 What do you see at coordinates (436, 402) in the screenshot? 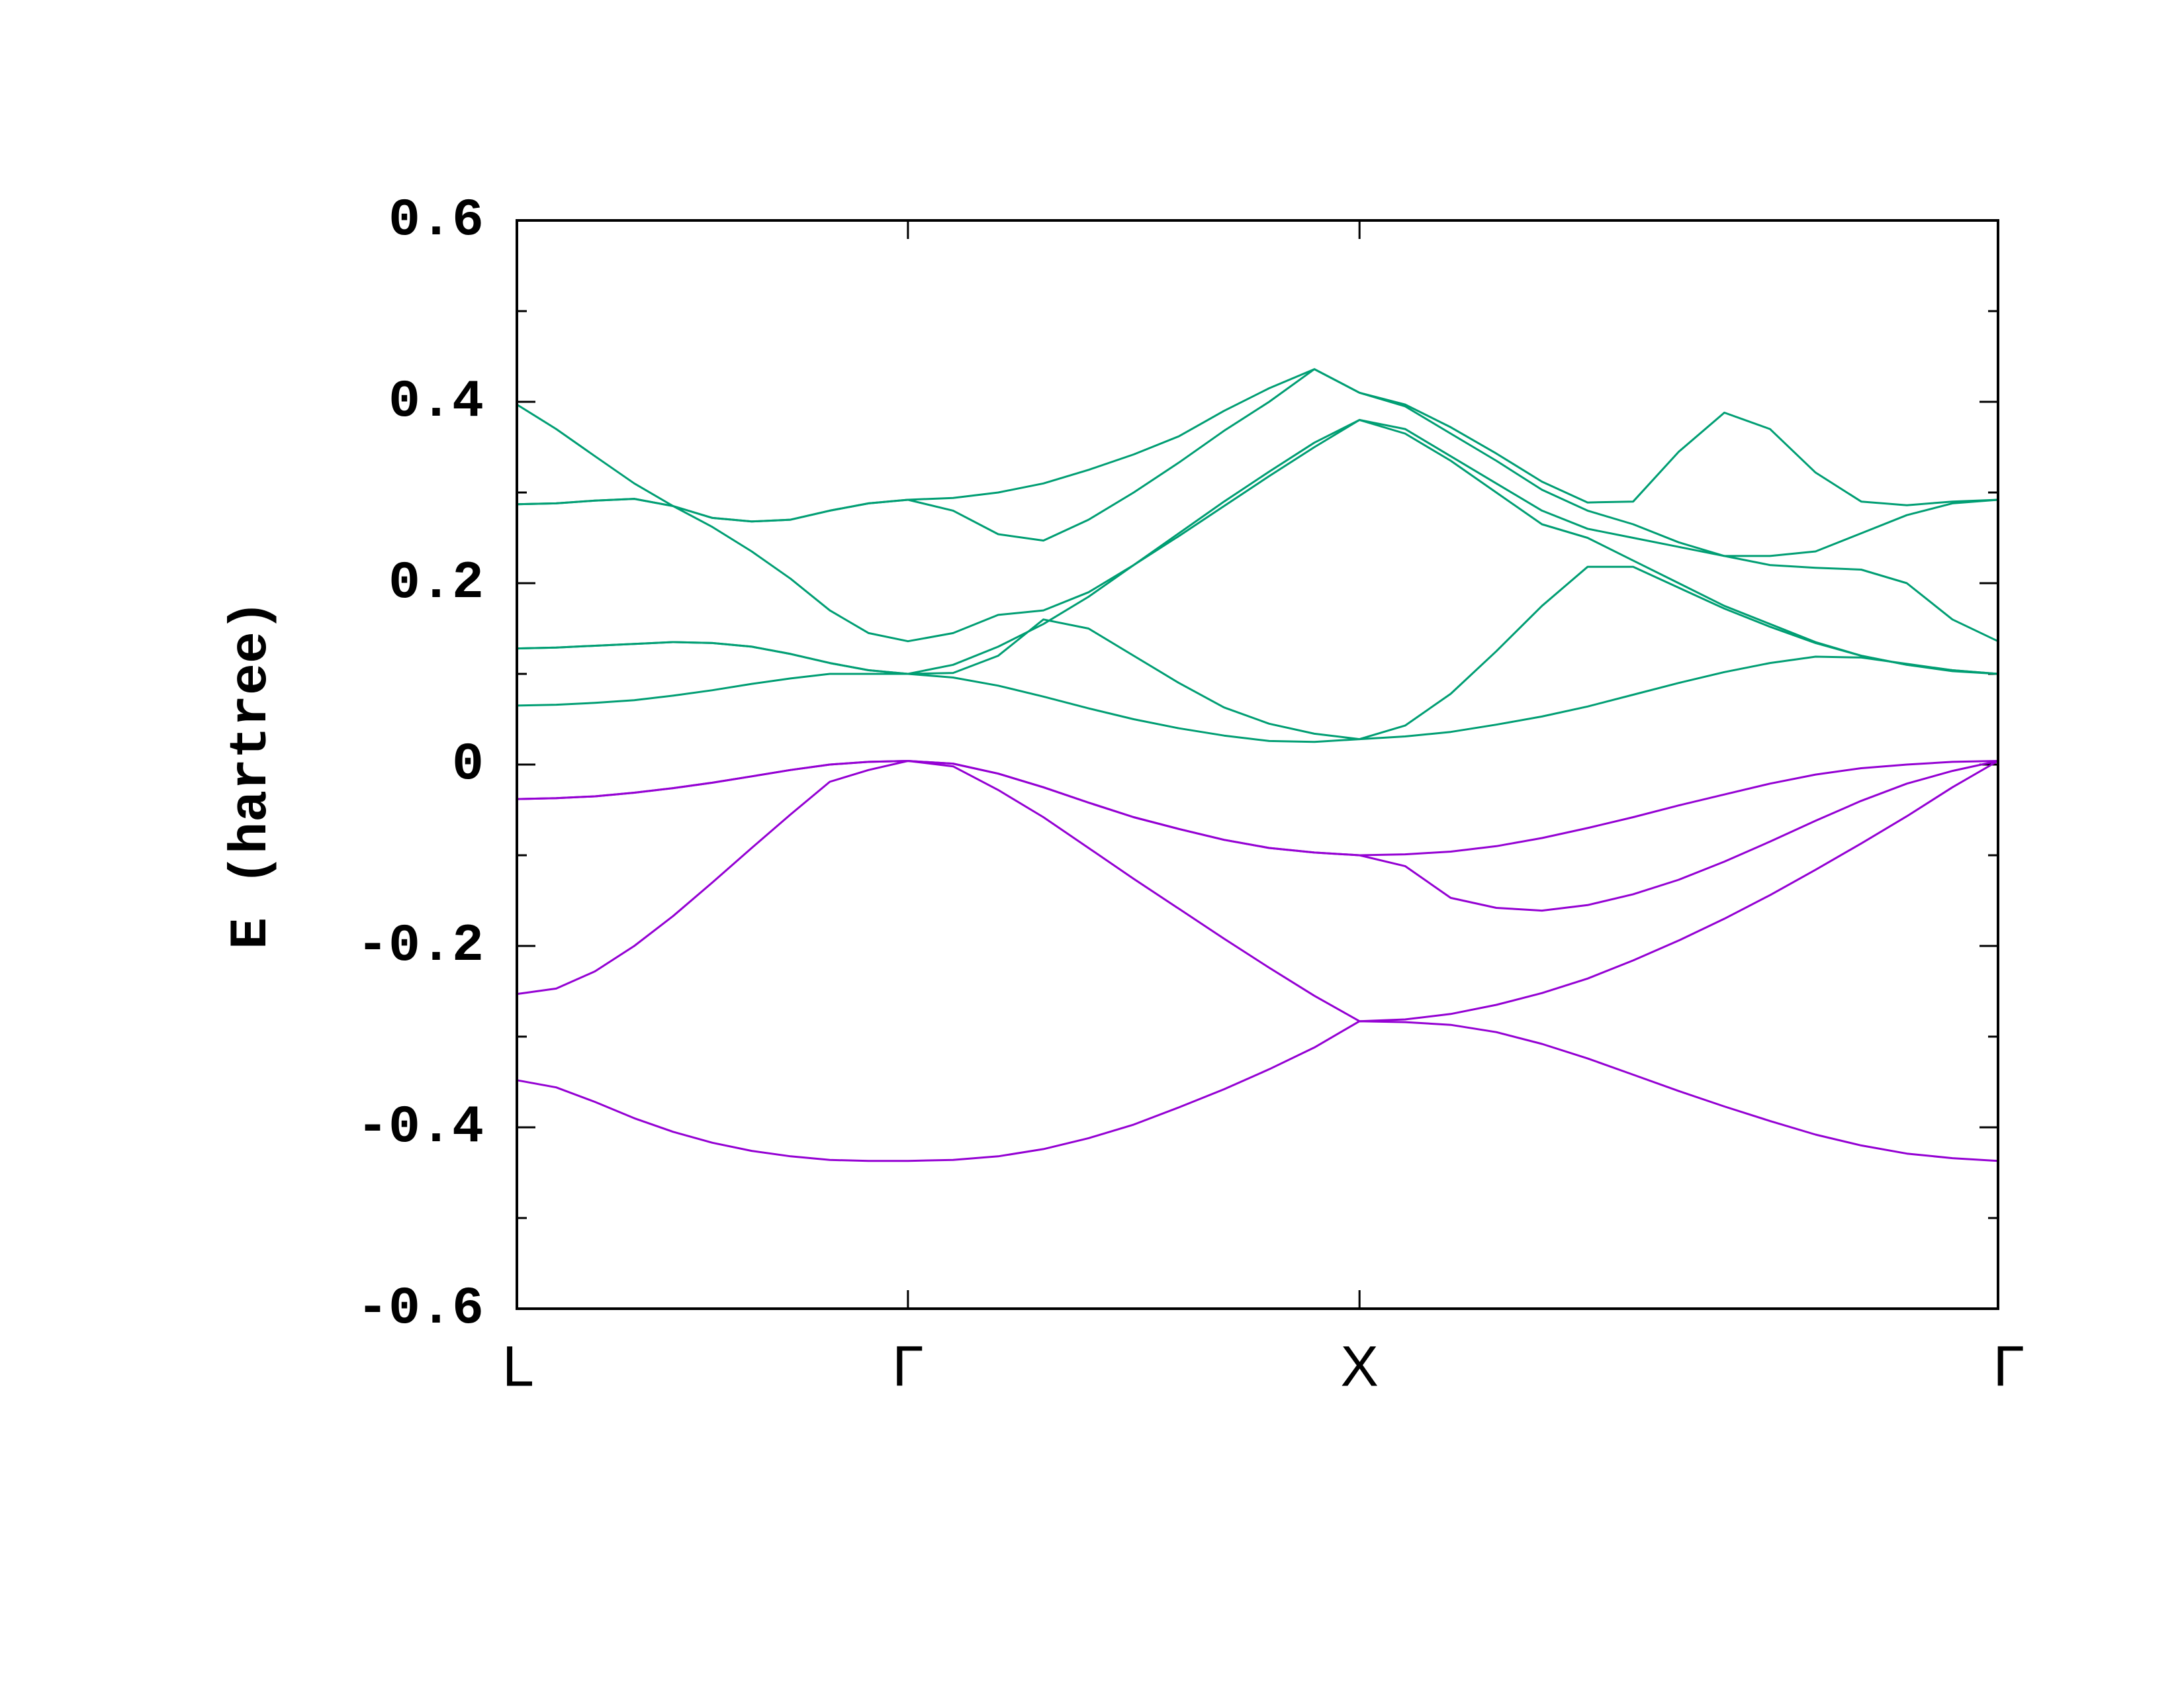
I see `y-tick-label: 0.4` at bounding box center [436, 402].